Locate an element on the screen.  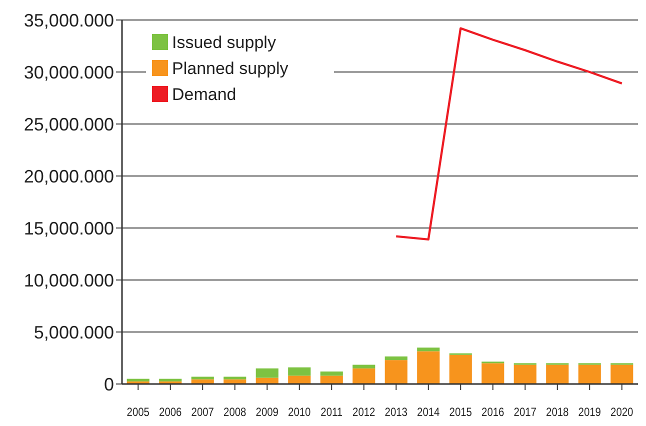
y-tick-label: 10,000.000 is located at coordinates (69, 280).